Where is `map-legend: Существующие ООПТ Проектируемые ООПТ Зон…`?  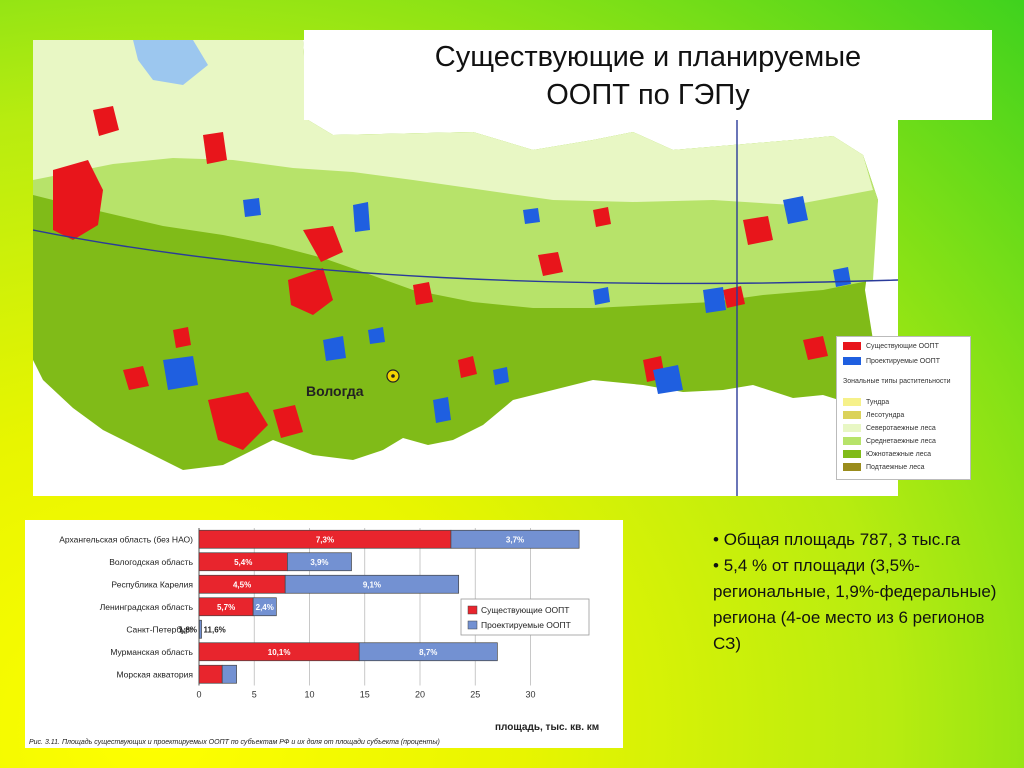 map-legend: Существующие ООПТ Проектируемые ООПТ Зон… is located at coordinates (903, 408).